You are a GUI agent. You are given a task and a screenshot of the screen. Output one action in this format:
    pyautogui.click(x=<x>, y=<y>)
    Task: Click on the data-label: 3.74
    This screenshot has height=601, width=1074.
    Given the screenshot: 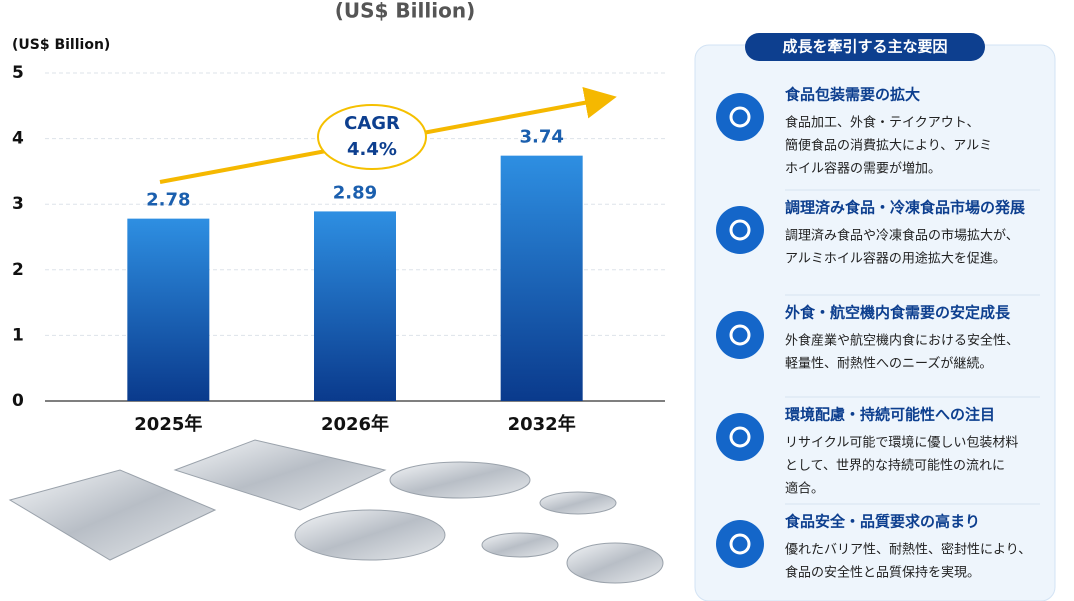 What is the action you would take?
    pyautogui.click(x=541, y=137)
    